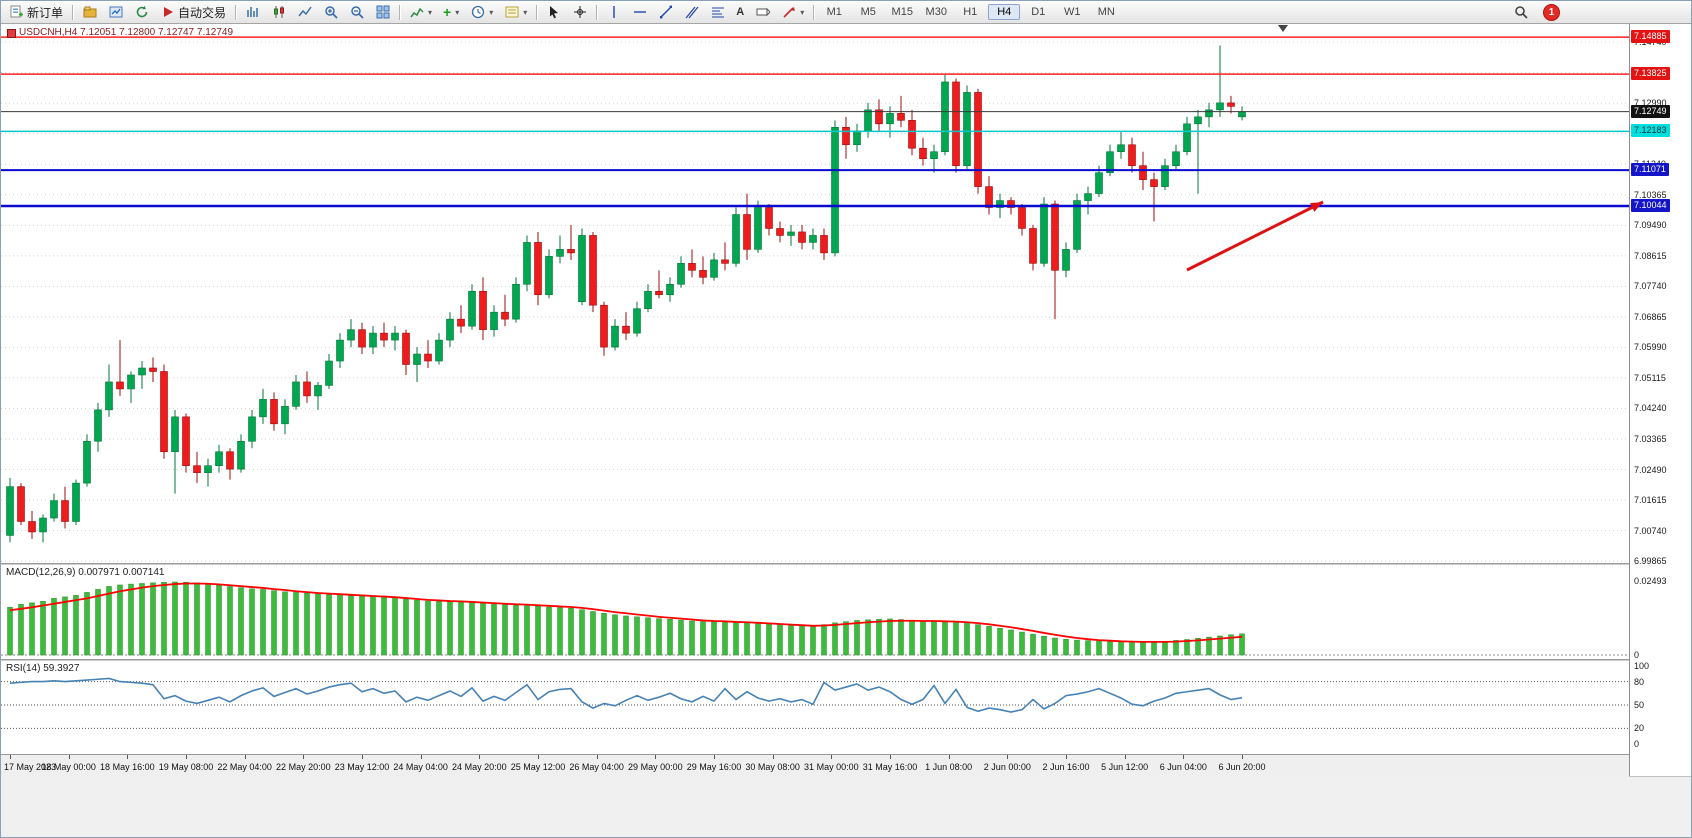 This screenshot has width=1692, height=838. Describe the element at coordinates (792, 12) in the screenshot. I see `arrow-objects-button: ▾` at that location.